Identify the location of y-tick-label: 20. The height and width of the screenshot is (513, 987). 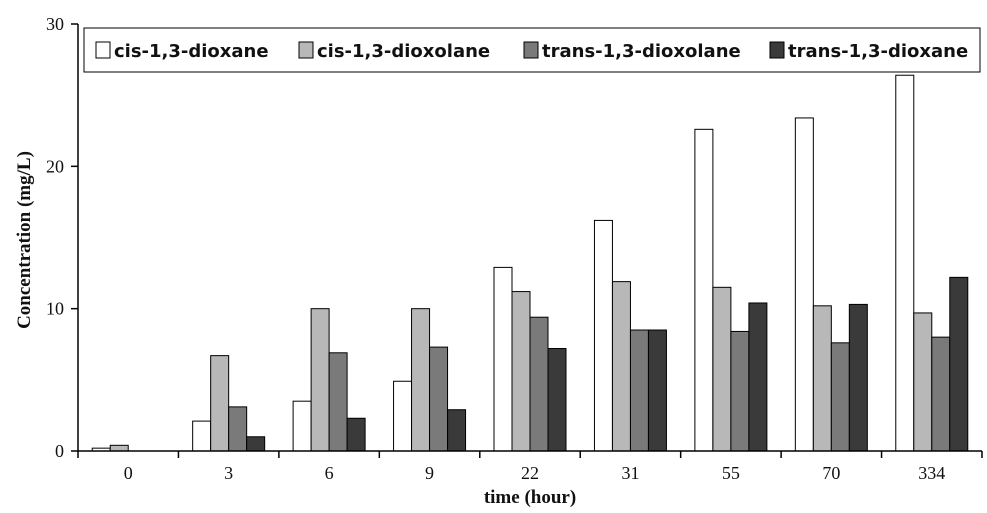
(55, 166).